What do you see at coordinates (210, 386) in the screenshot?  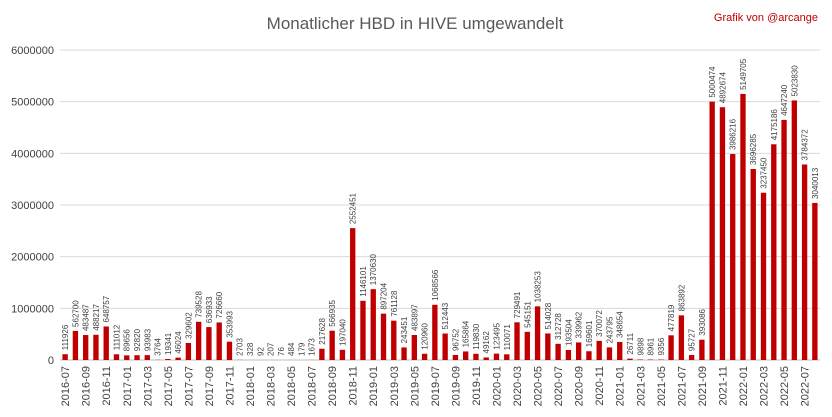 I see `x-tick-label: 2017-09` at bounding box center [210, 386].